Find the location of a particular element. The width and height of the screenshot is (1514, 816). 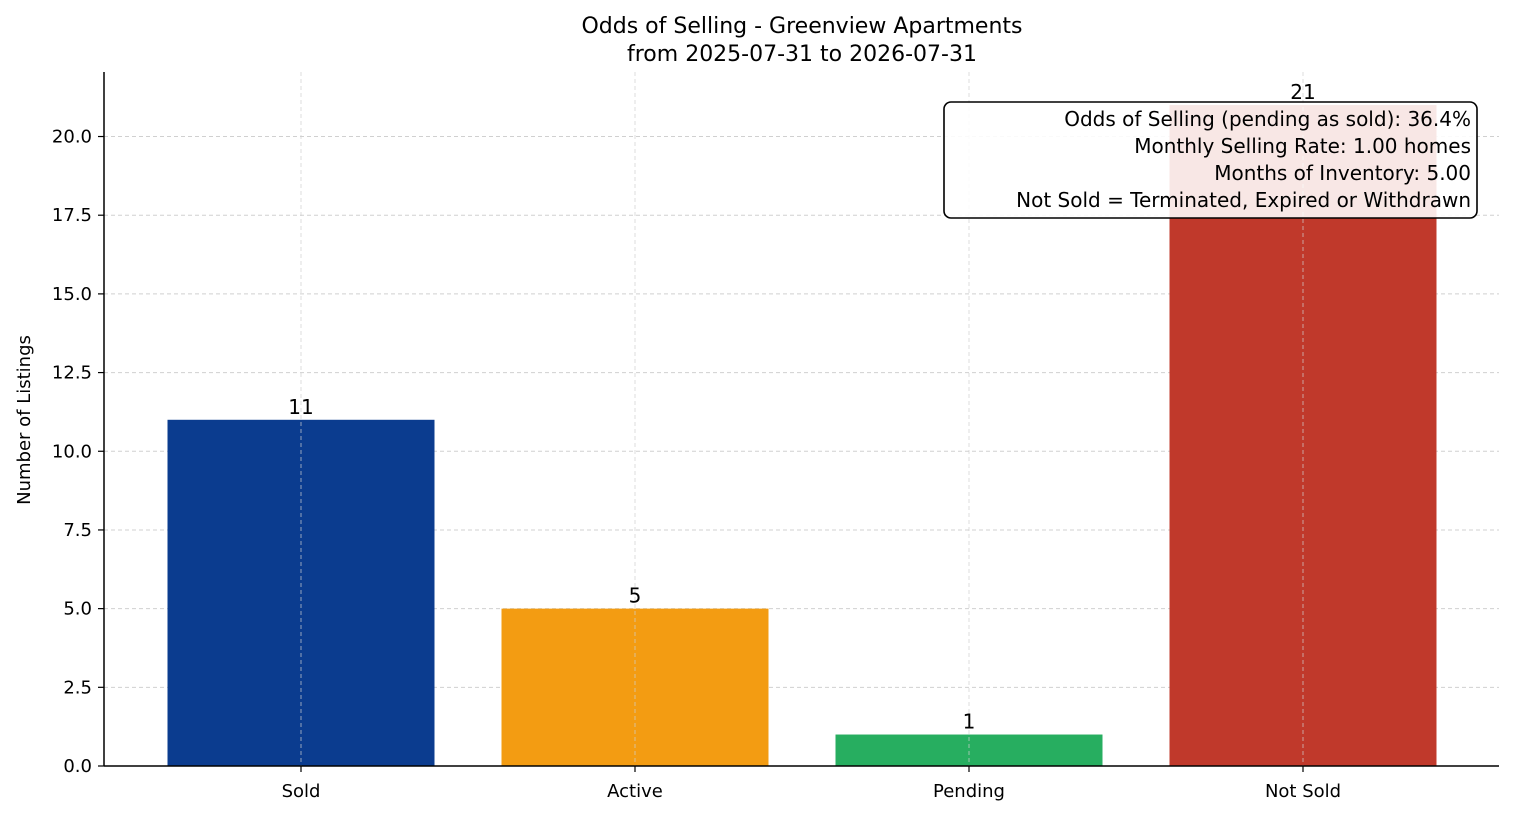

chart-title: Odds of Selling - Greenview Apartments is located at coordinates (801, 26).